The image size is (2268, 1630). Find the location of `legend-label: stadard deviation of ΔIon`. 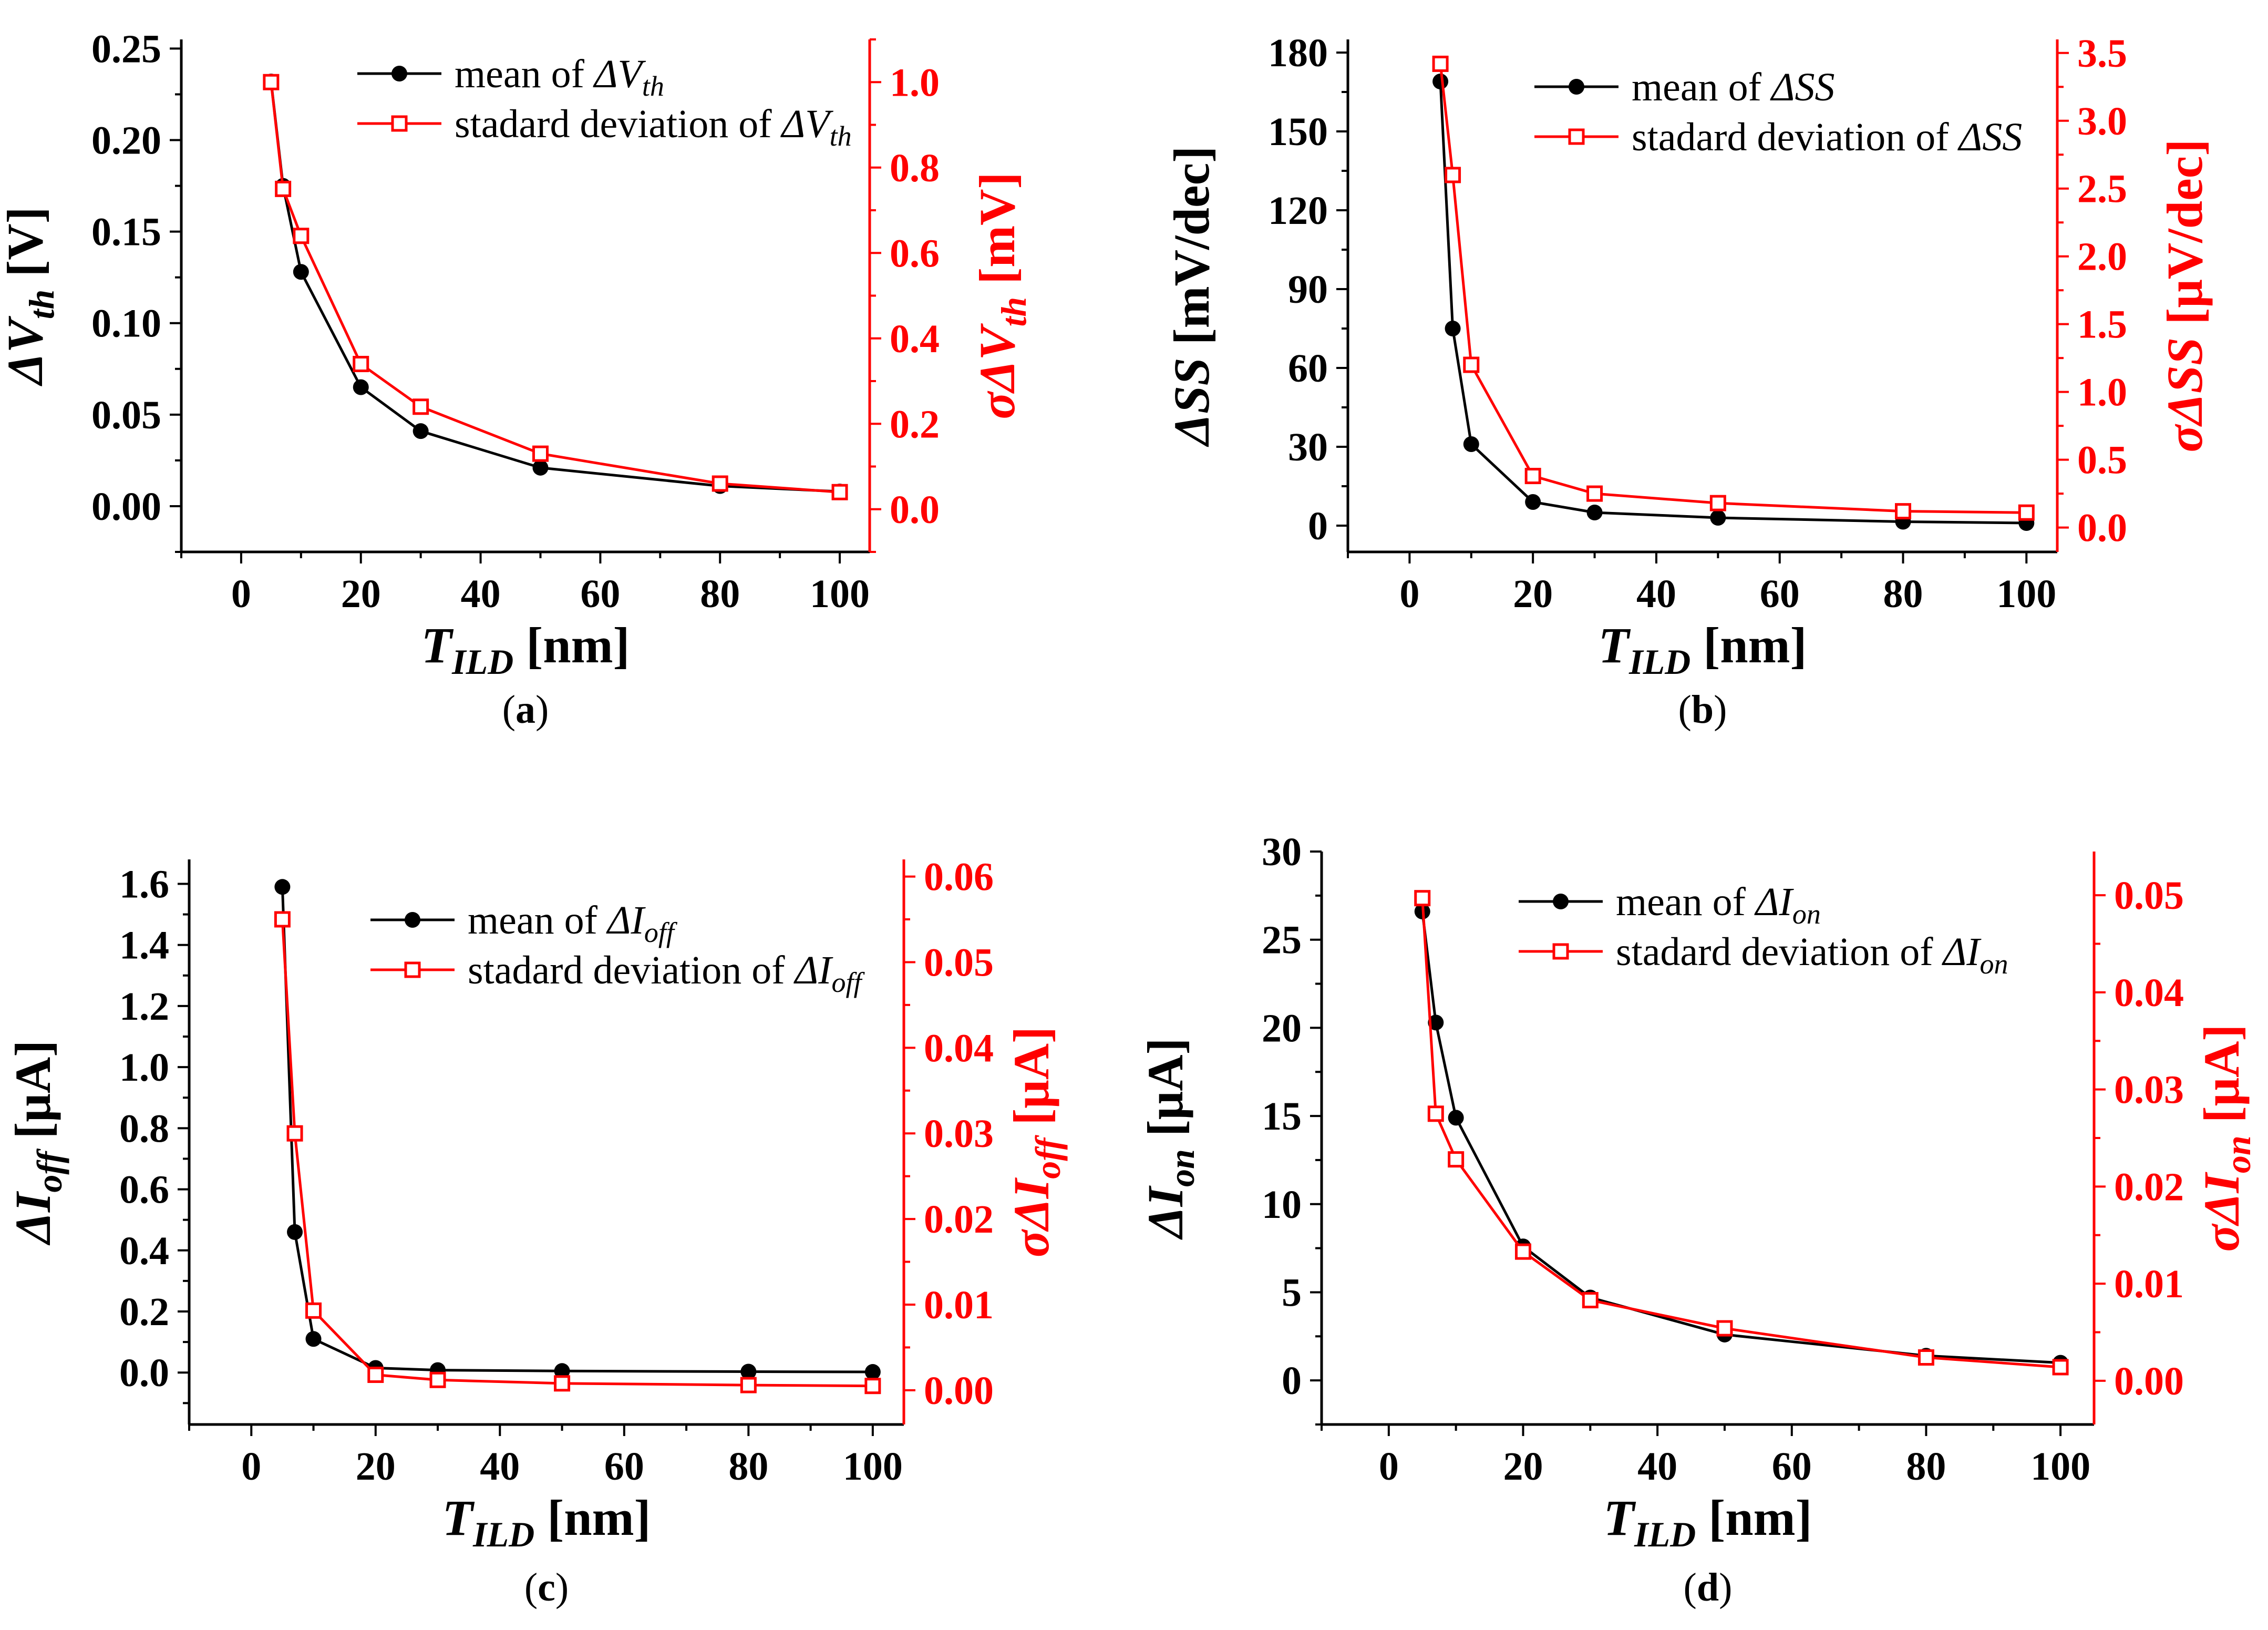

legend-label: stadard deviation of ΔIon is located at coordinates (1812, 955).